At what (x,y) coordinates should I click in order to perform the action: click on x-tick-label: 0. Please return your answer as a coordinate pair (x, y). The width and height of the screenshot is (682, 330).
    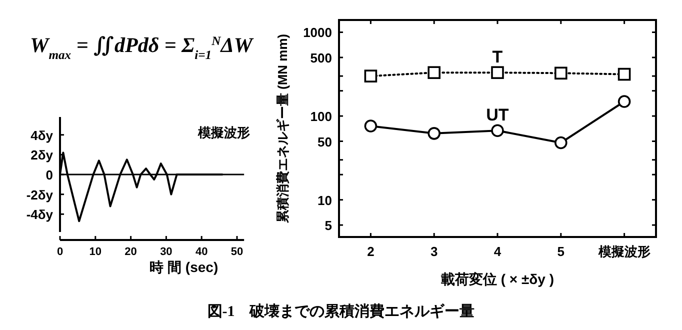
    Looking at the image, I should click on (60, 252).